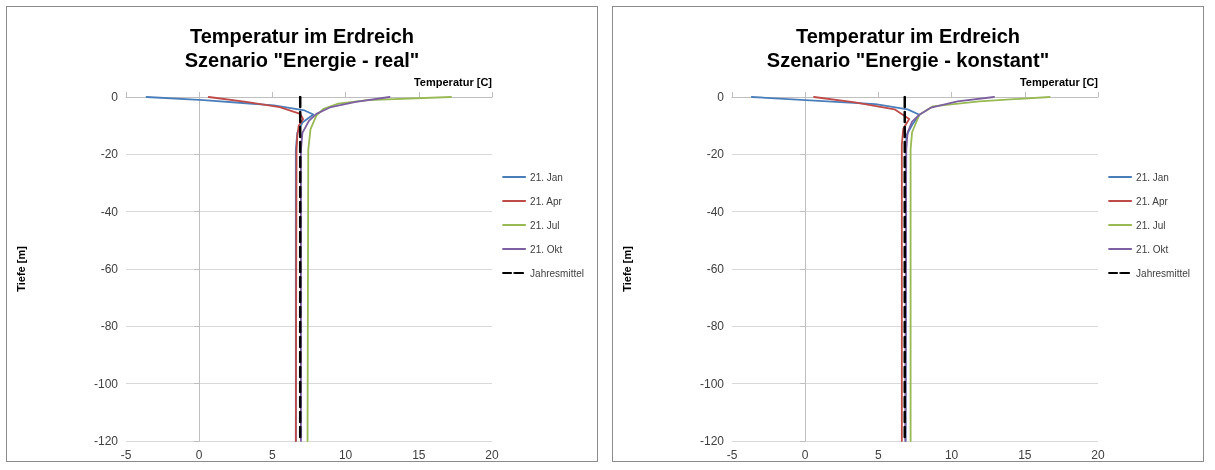 This screenshot has height=470, width=1215. What do you see at coordinates (302, 60) in the screenshot?
I see `chart-subtitle: Szenario "Energie - real"` at bounding box center [302, 60].